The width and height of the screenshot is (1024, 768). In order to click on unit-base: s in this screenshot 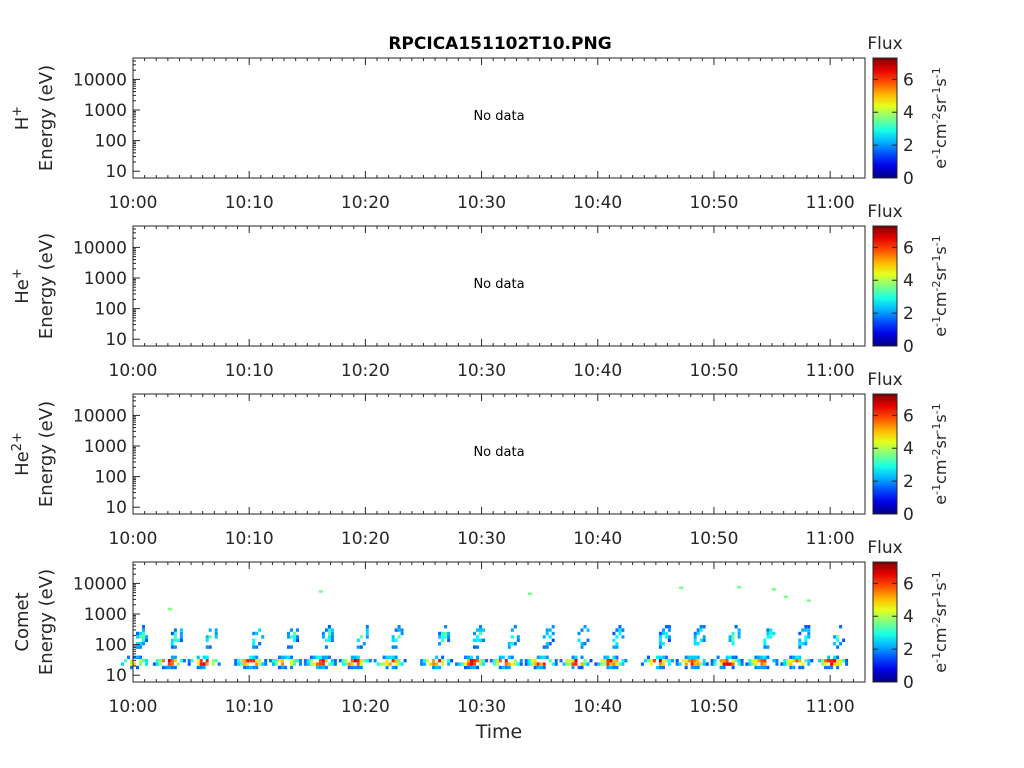, I will do `click(940, 250)`.